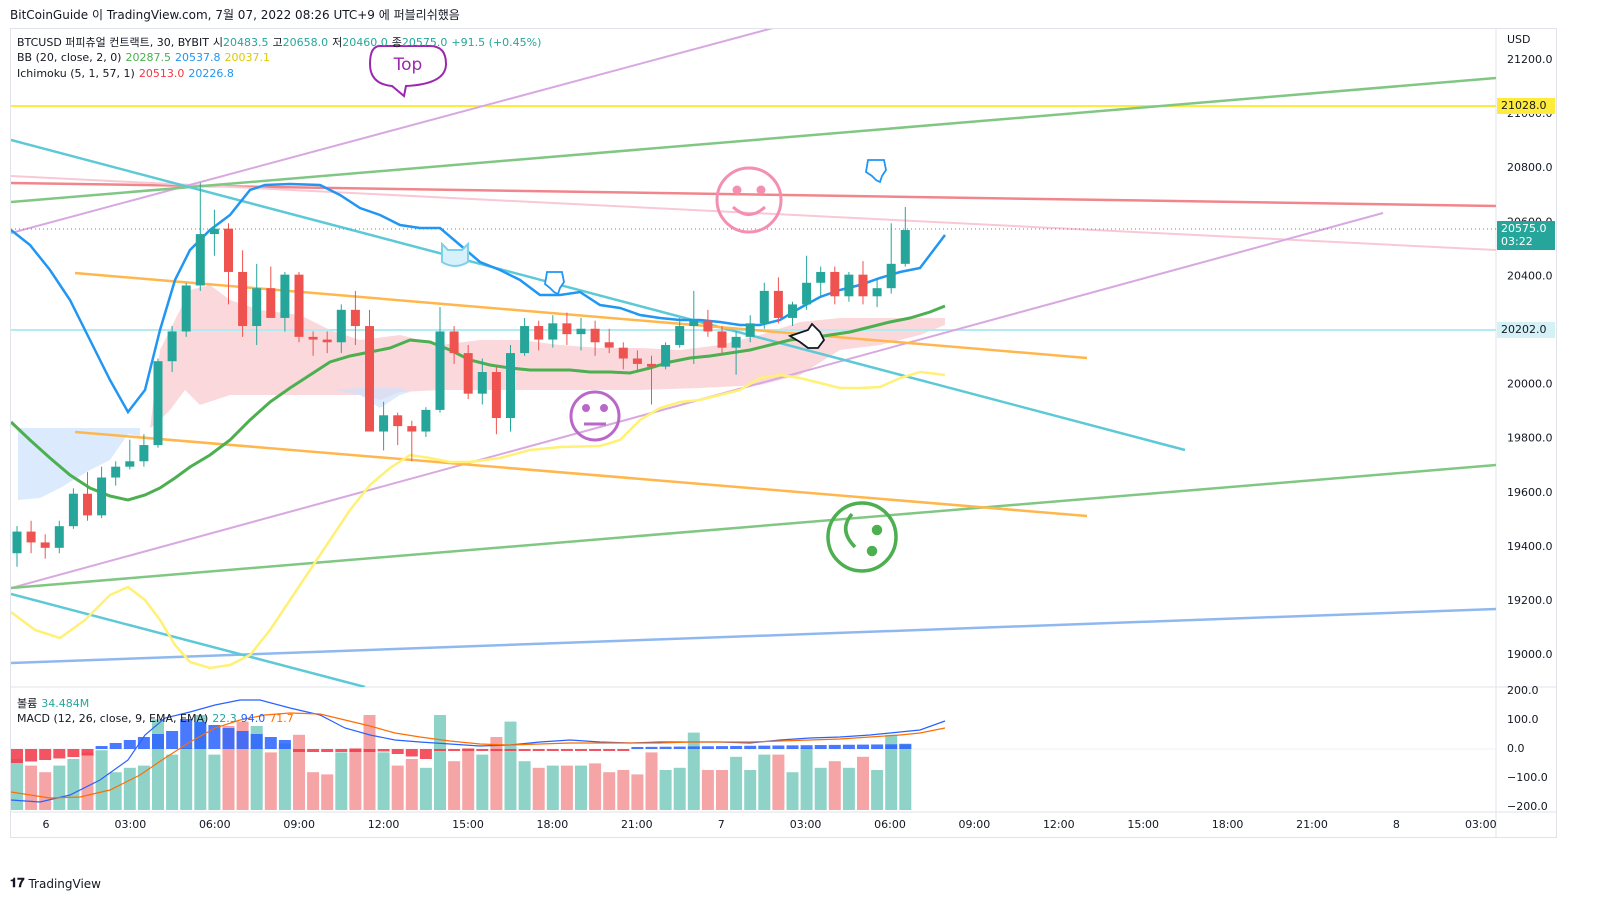 The width and height of the screenshot is (1616, 899). Describe the element at coordinates (595, 416) in the screenshot. I see `neutral-face-icon` at that location.